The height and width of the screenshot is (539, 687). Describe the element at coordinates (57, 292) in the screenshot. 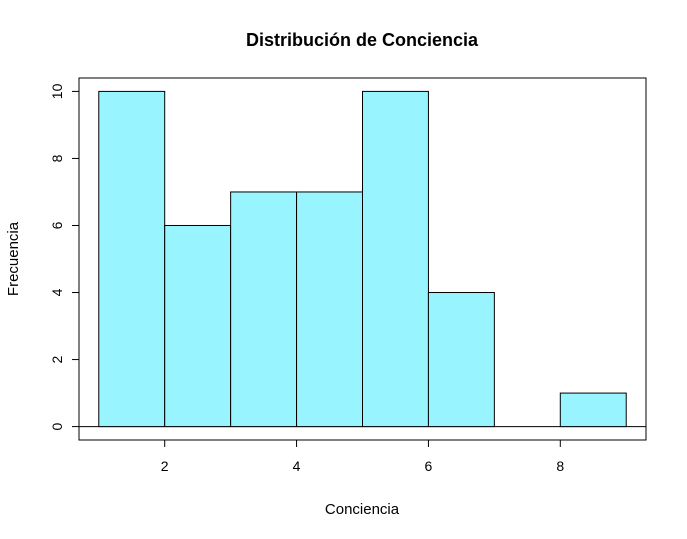

I see `y-tick-label: 4` at that location.